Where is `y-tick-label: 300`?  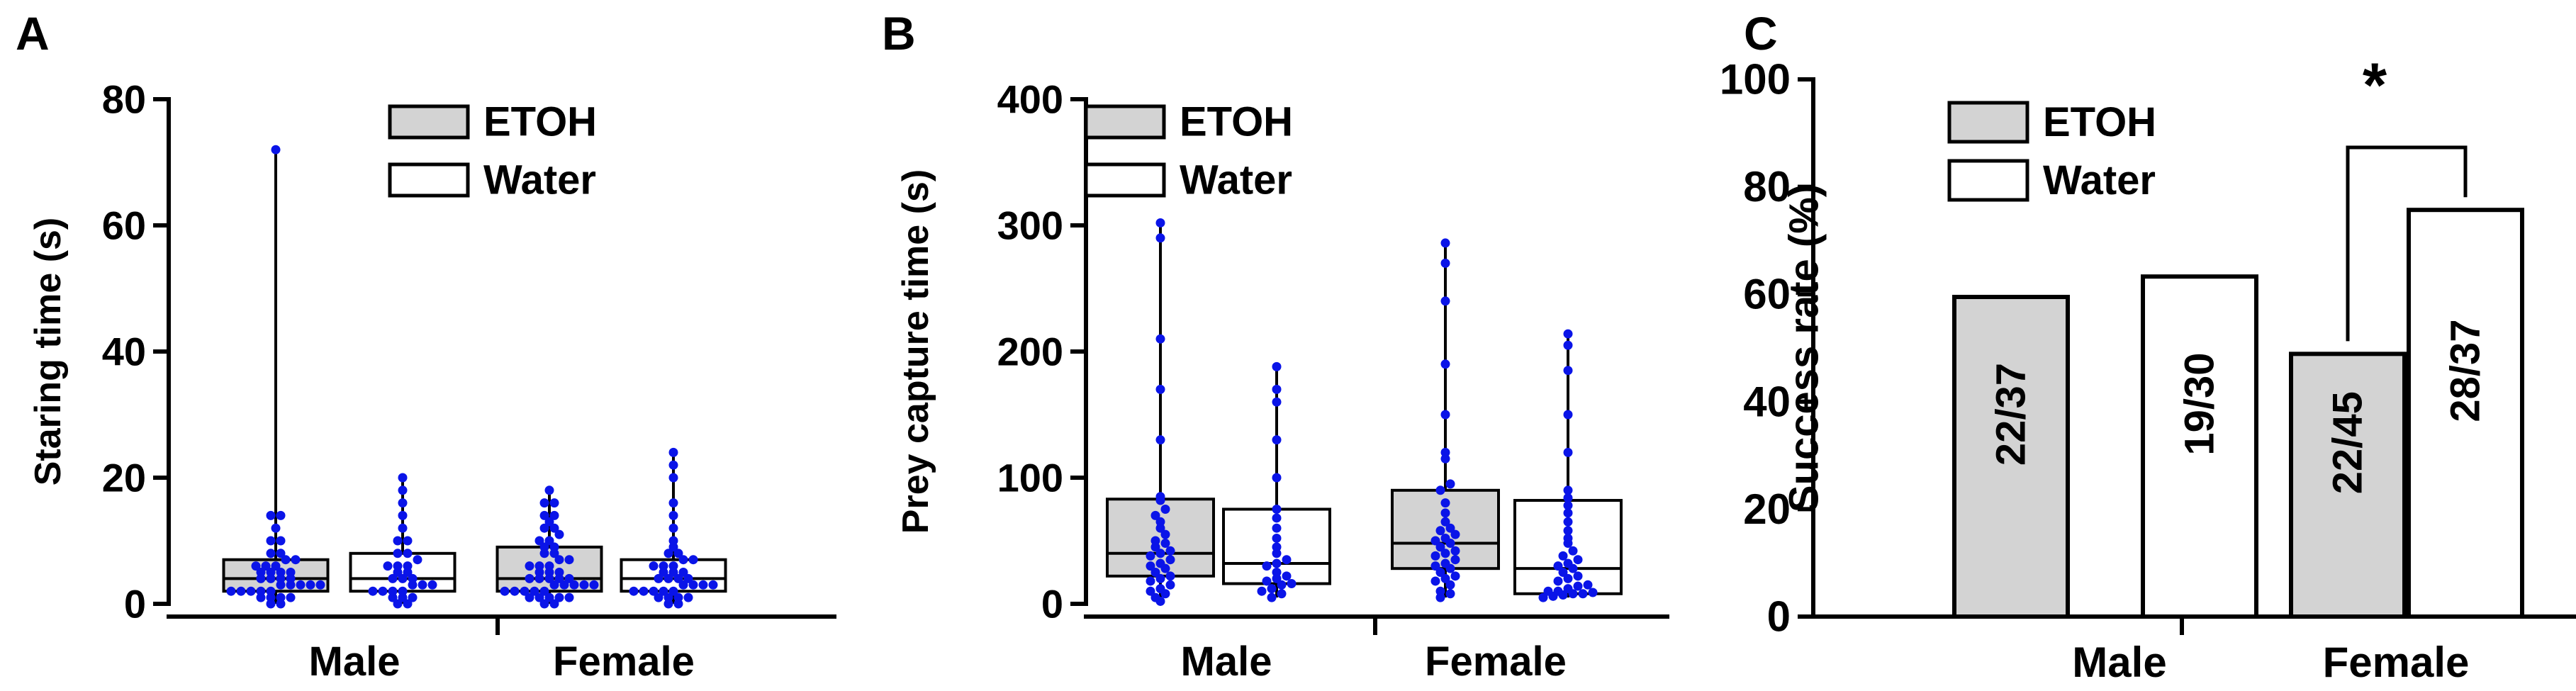
y-tick-label: 300 is located at coordinates (1030, 225).